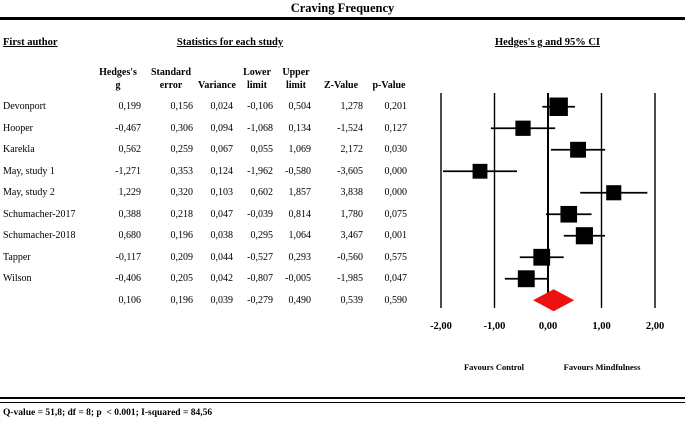  What do you see at coordinates (222, 128) in the screenshot?
I see `table-cell: 0,094` at bounding box center [222, 128].